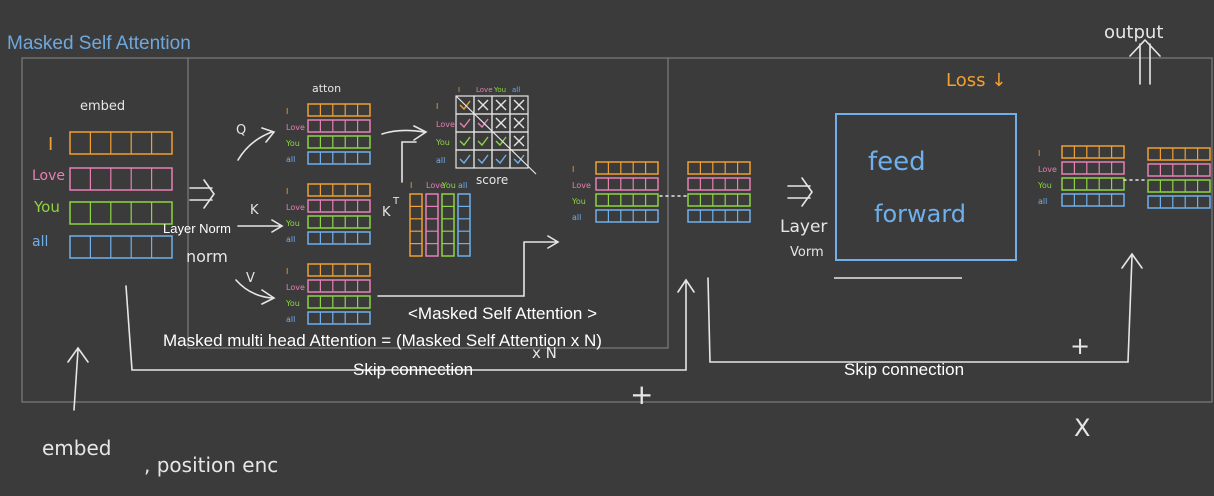 The width and height of the screenshot is (1214, 496). Describe the element at coordinates (409, 162) in the screenshot. I see `arrow-k-to-score` at that location.